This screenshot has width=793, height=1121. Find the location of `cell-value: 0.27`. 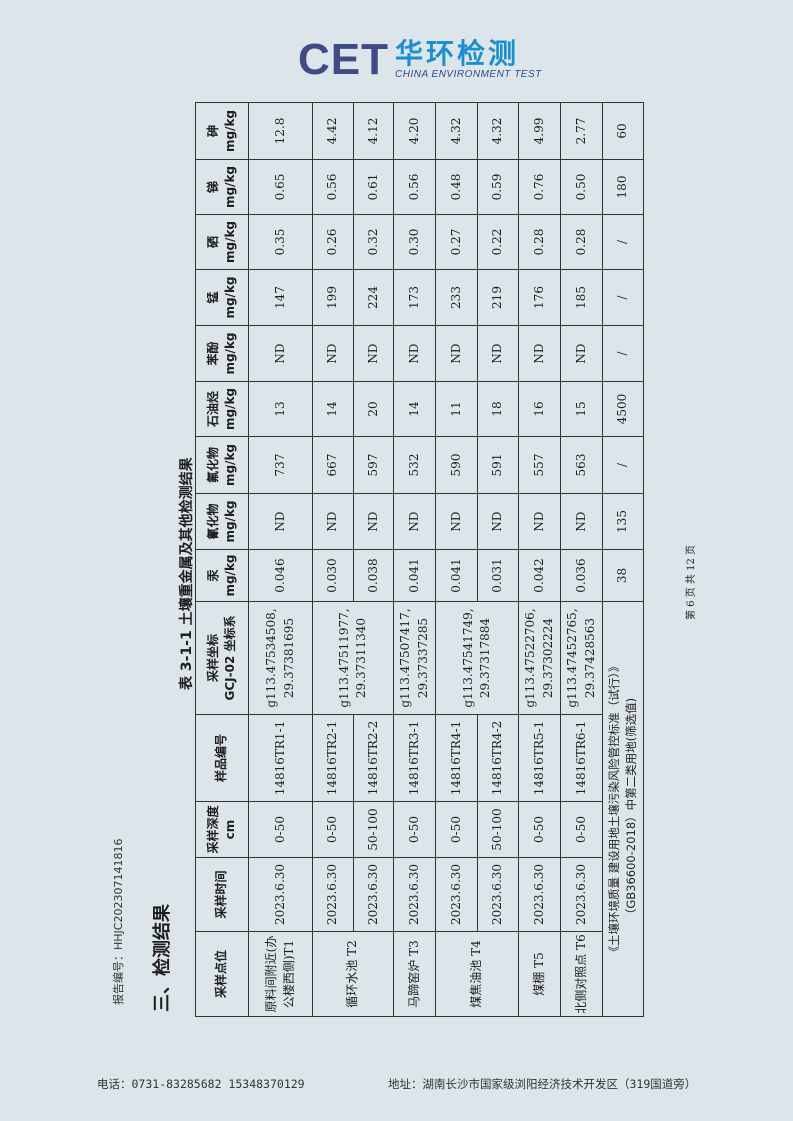

cell-value: 0.27 is located at coordinates (456, 242).